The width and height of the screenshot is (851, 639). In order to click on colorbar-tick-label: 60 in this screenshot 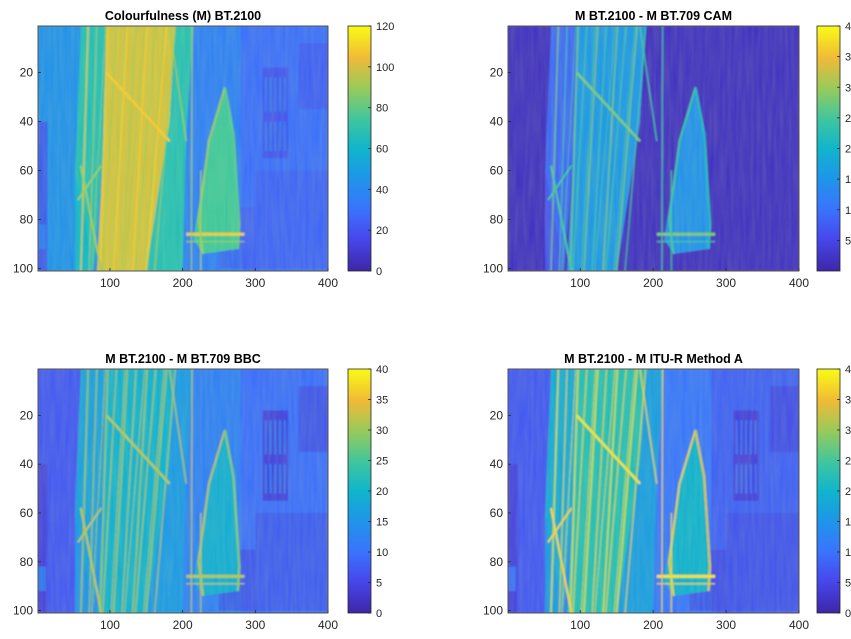, I will do `click(382, 150)`.